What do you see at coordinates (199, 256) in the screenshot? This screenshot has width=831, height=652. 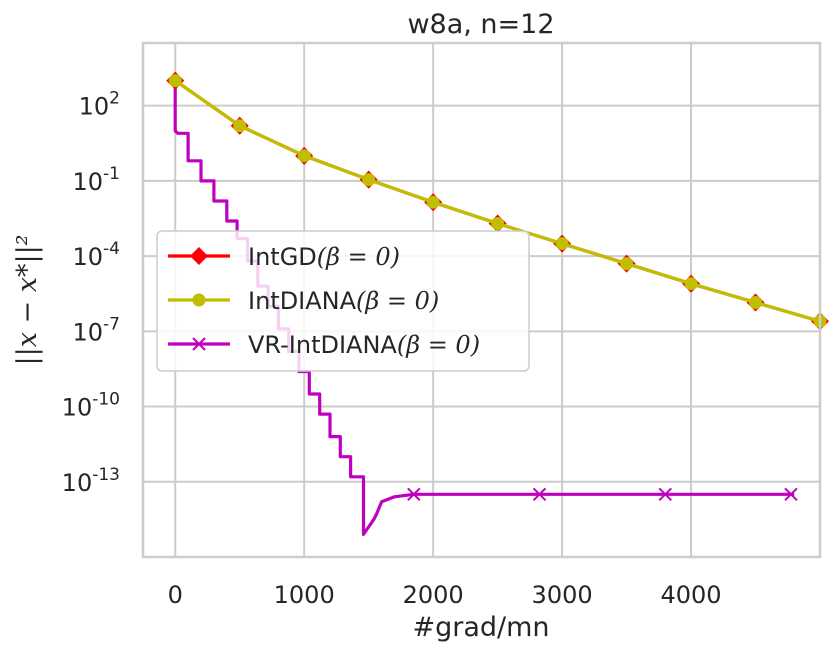 I see `diamond-marker` at bounding box center [199, 256].